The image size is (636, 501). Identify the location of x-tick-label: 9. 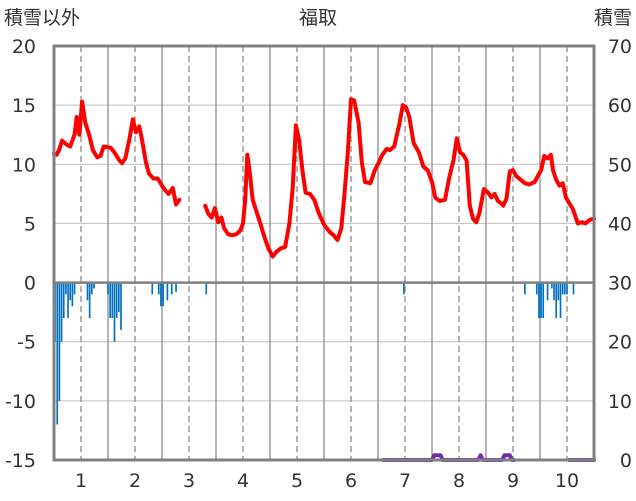
(513, 481).